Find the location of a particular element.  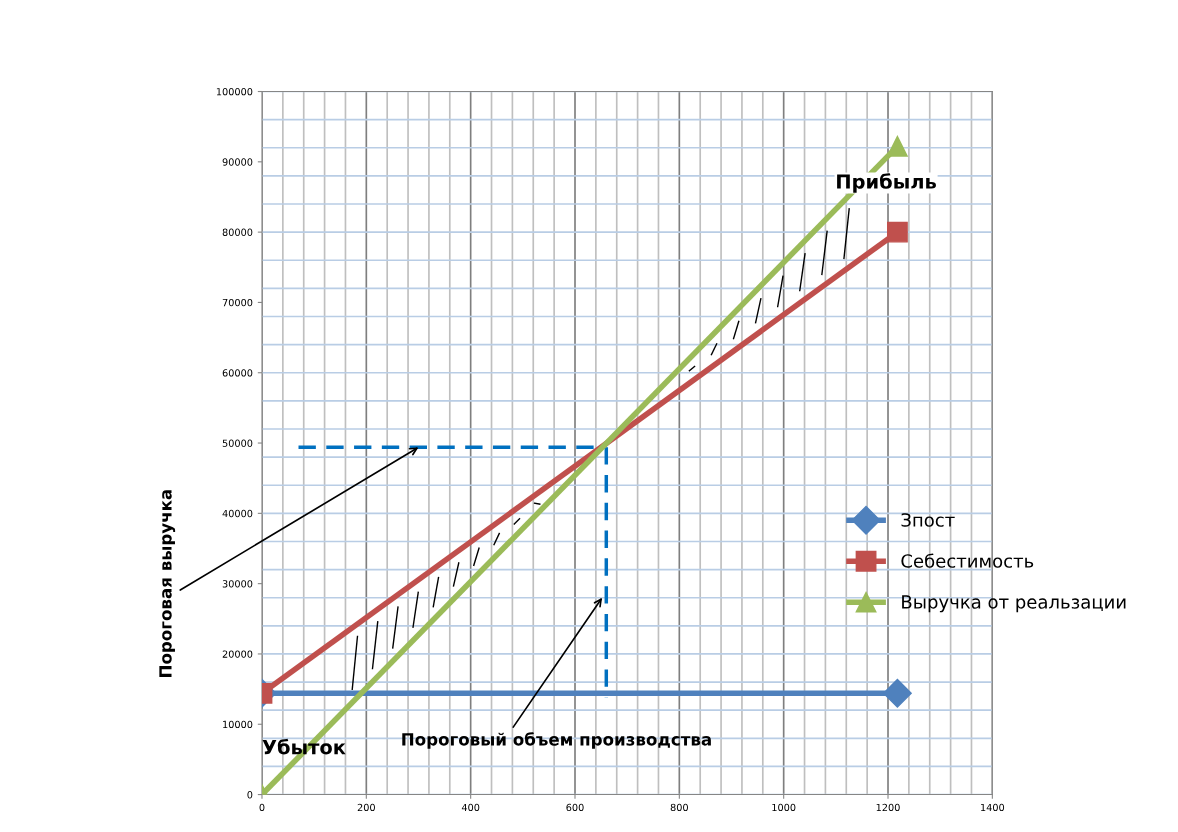

y-tick-label: 40000 is located at coordinates (237, 513).